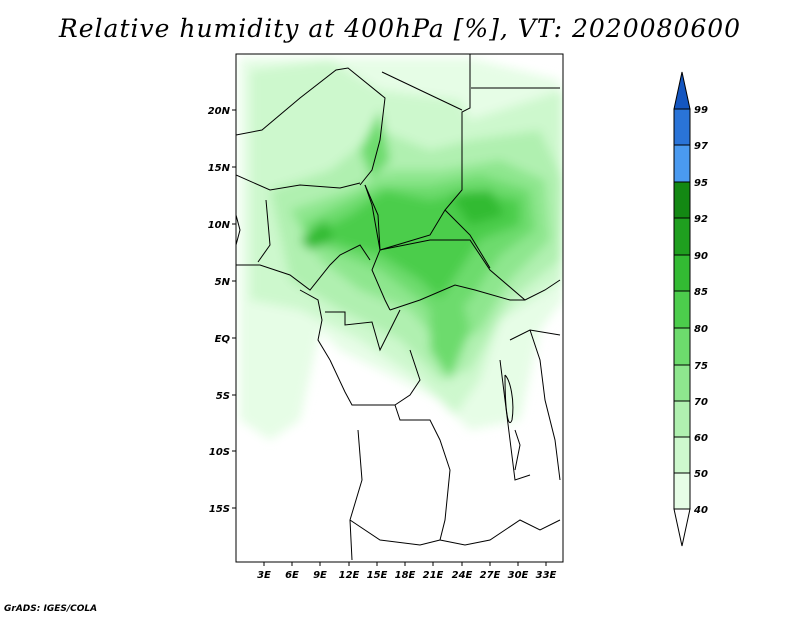  What do you see at coordinates (490, 575) in the screenshot?
I see `lon-label: 27E` at bounding box center [490, 575].